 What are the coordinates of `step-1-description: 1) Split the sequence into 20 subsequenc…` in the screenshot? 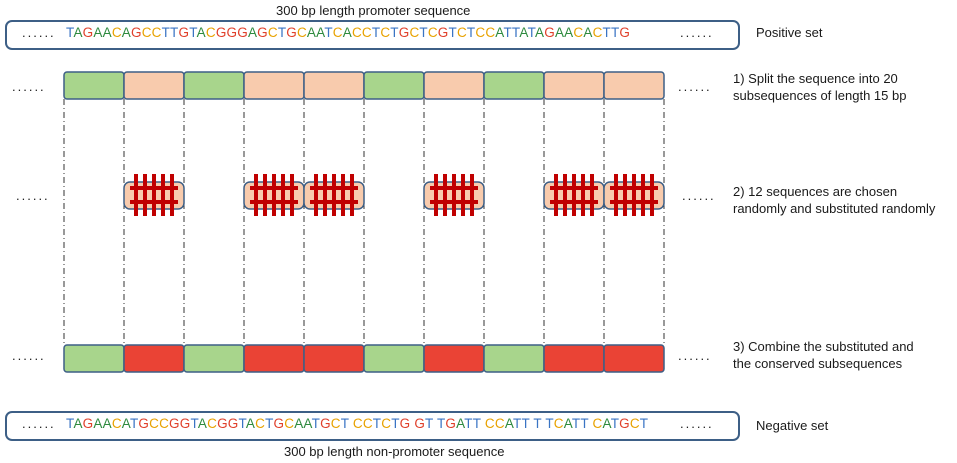 It's located at (819, 87).